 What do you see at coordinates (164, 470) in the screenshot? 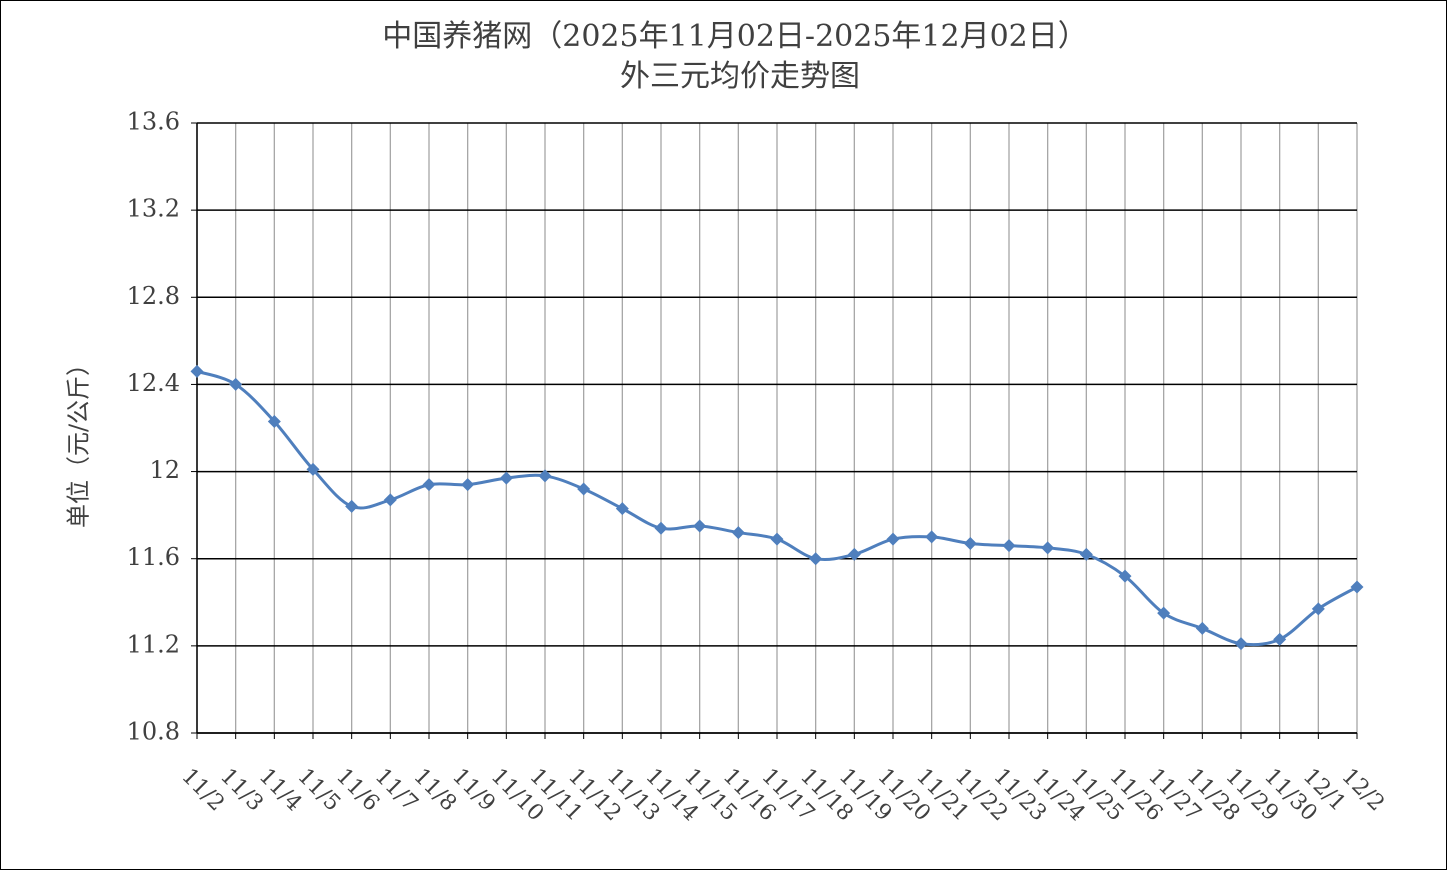
I see `y-tick-label: 12` at bounding box center [164, 470].